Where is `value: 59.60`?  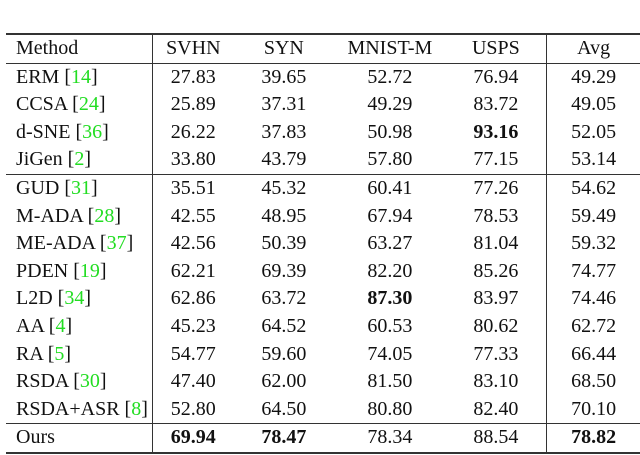
value: 59.60 is located at coordinates (284, 353).